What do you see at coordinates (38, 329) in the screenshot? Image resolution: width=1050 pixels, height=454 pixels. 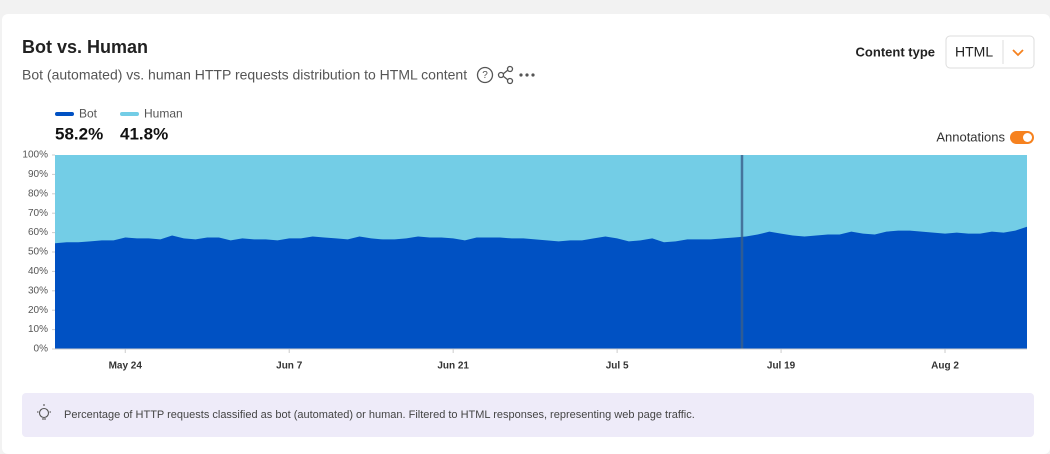 I see `y-tick-label: 10%` at bounding box center [38, 329].